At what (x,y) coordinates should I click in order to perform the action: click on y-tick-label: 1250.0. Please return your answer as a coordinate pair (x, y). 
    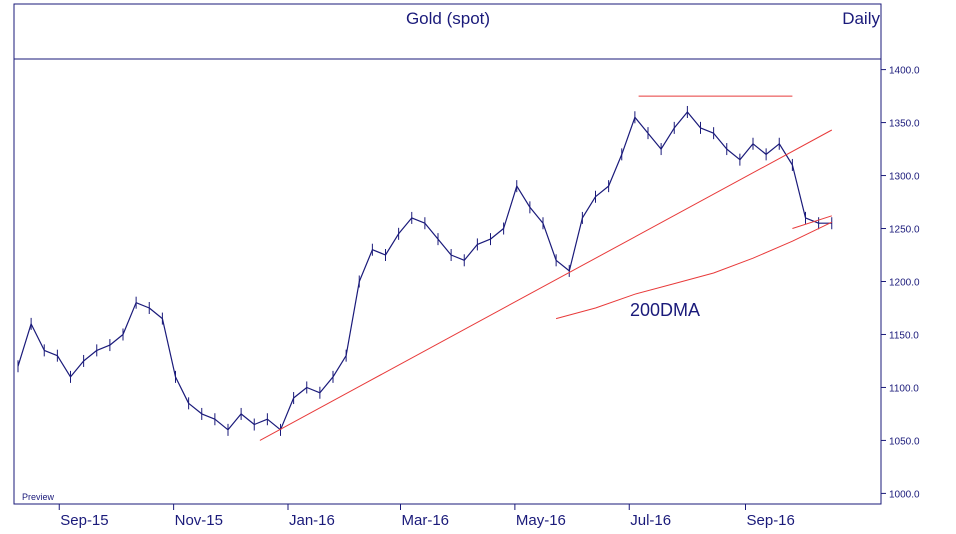
    Looking at the image, I should click on (904, 230).